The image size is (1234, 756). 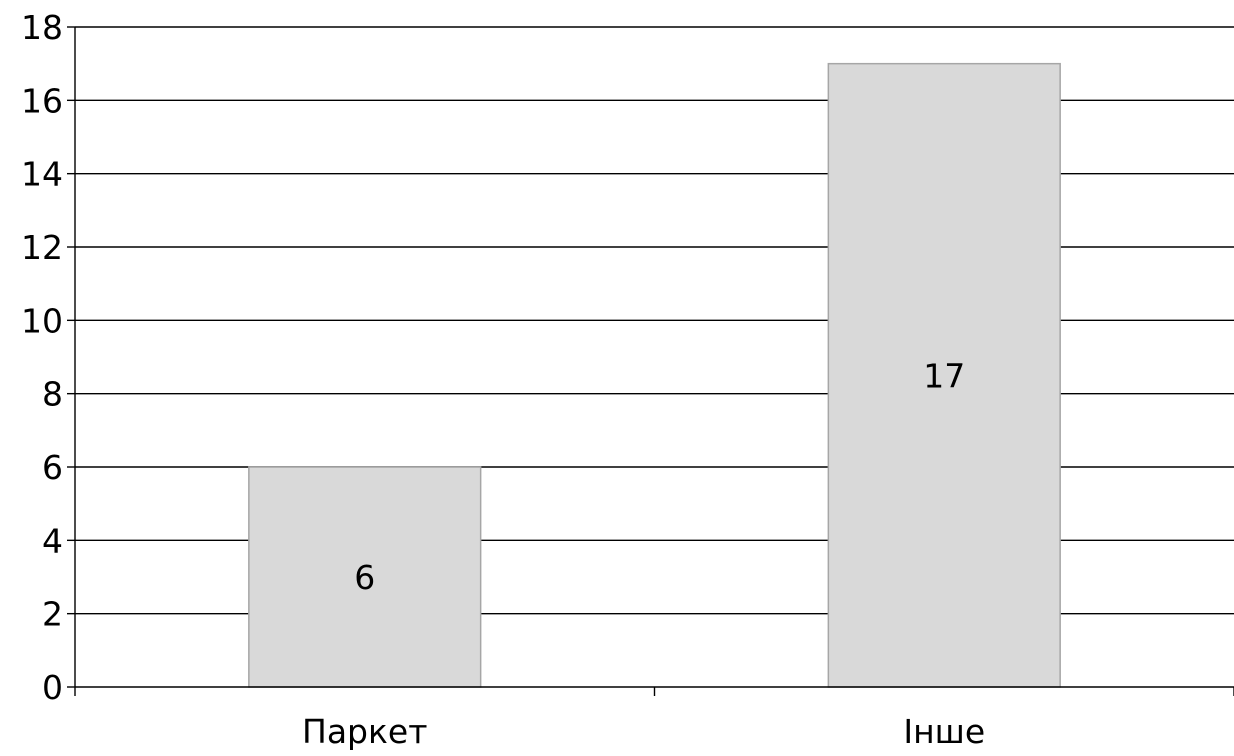 I want to click on y-tick-label: 14, so click(x=42, y=174).